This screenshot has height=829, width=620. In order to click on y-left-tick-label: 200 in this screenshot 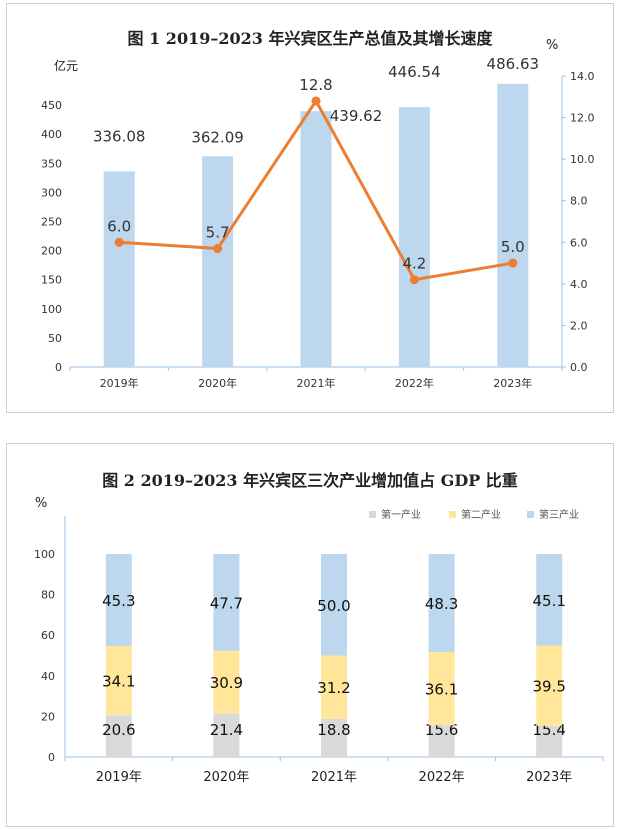, I will do `click(51, 251)`.